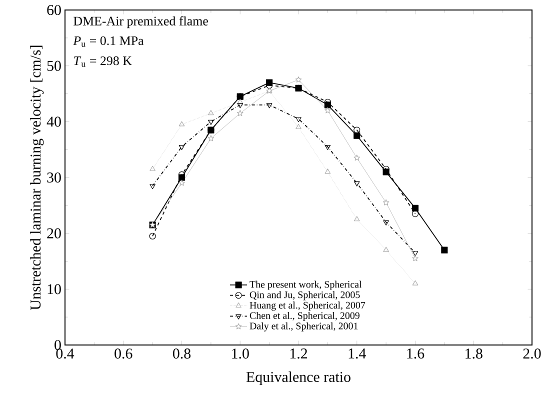  Describe the element at coordinates (54, 289) in the screenshot. I see `y-tick-label: 10` at that location.